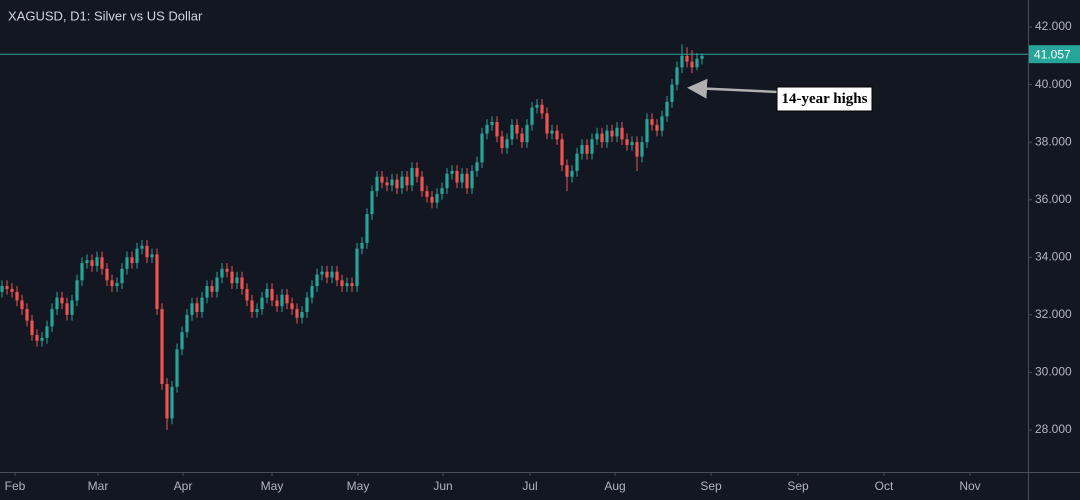 The width and height of the screenshot is (1080, 500). Describe the element at coordinates (98, 486) in the screenshot. I see `x-tick-label: Mar` at that location.